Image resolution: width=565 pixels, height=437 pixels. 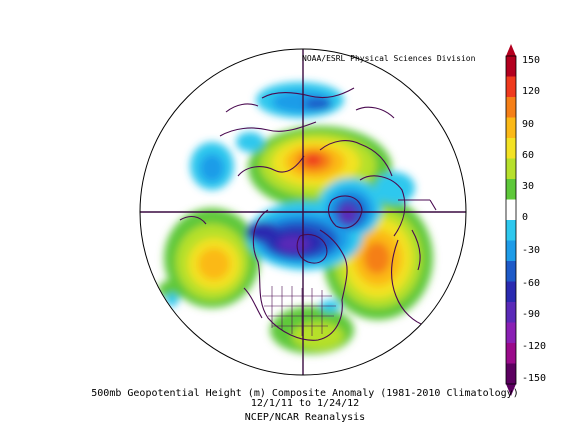 What do you see at coordinates (305, 403) in the screenshot?
I see `date-range: 12/1/11 to 1/24/12` at bounding box center [305, 403].